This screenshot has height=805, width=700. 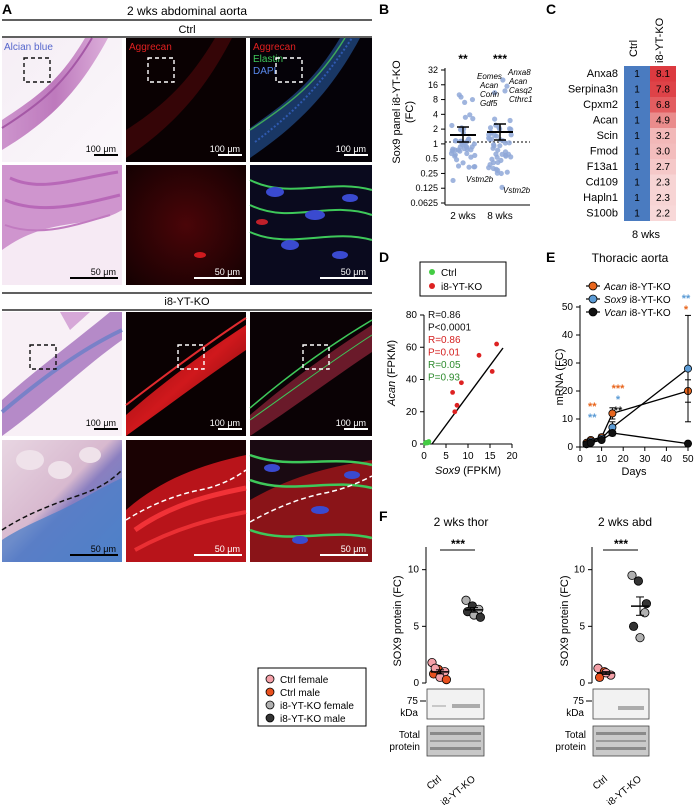 I want to click on heatmap-gene-label: Hapln1, so click(x=600, y=198).